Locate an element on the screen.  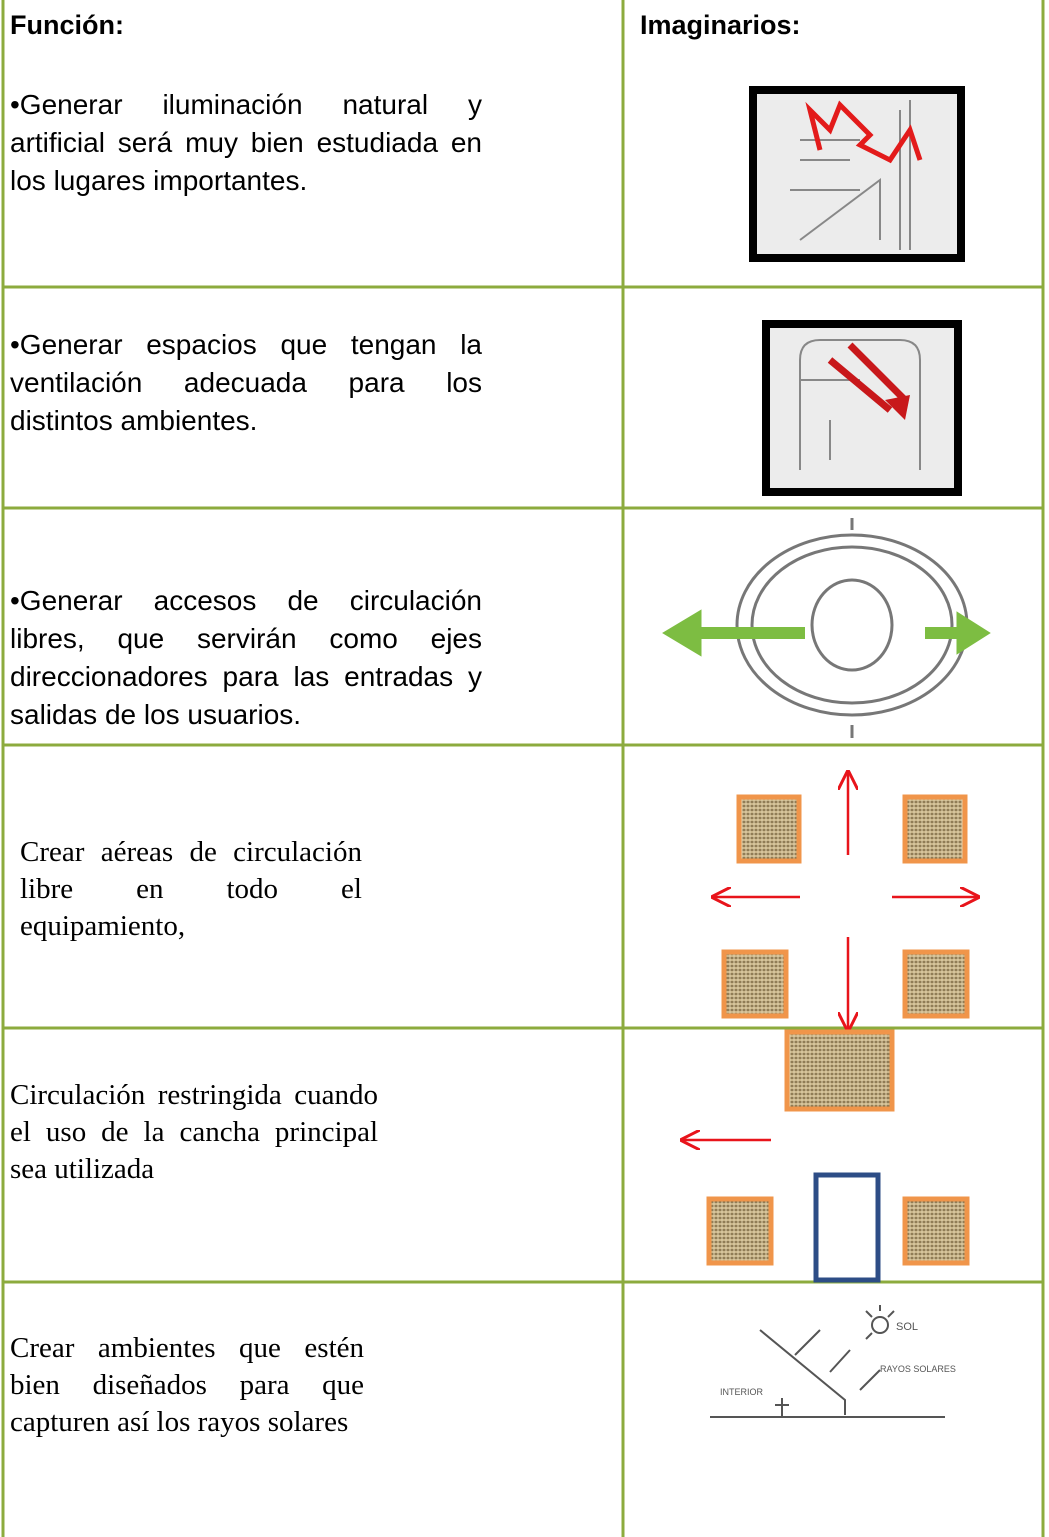
sketch-label: SOL is located at coordinates (907, 1327).